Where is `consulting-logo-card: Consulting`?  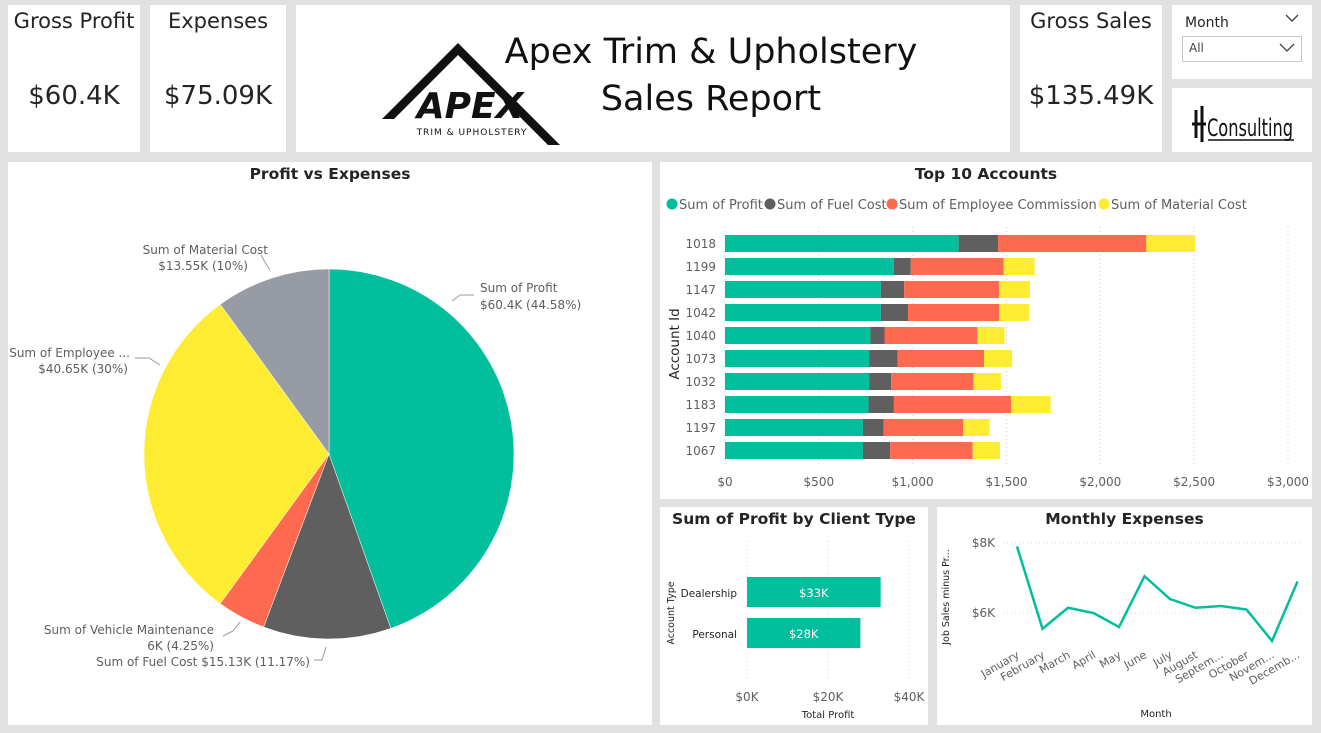
consulting-logo-card: Consulting is located at coordinates (1242, 120).